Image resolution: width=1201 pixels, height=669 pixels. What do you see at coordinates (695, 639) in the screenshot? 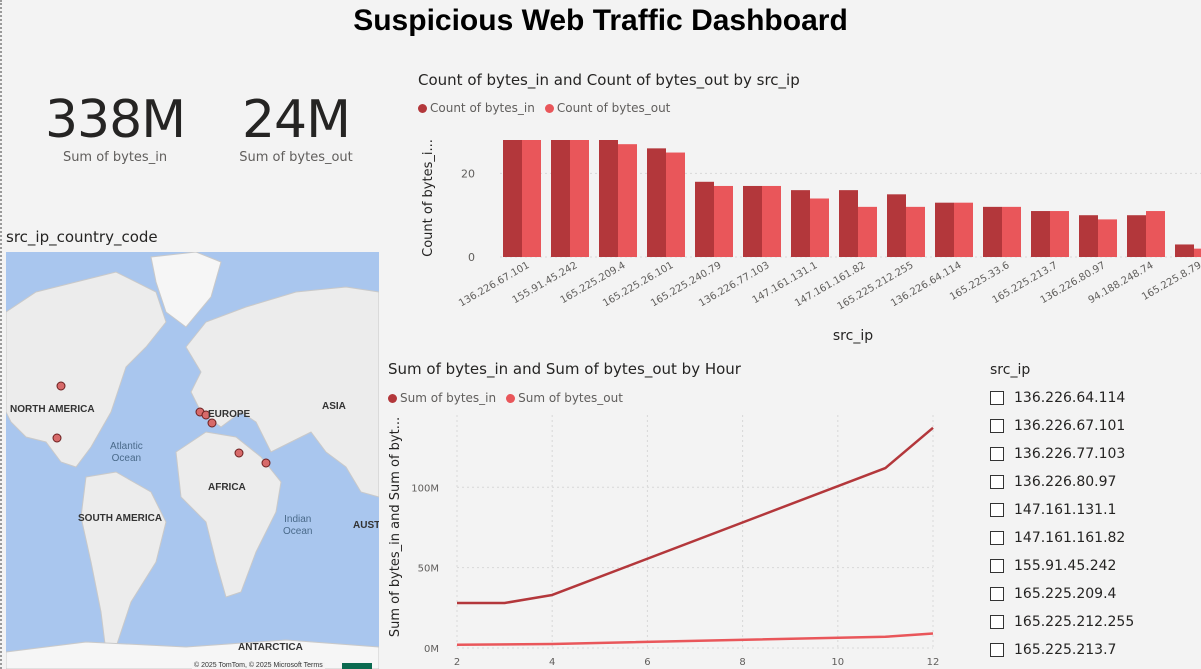
I see `line-series-bytes-out` at bounding box center [695, 639].